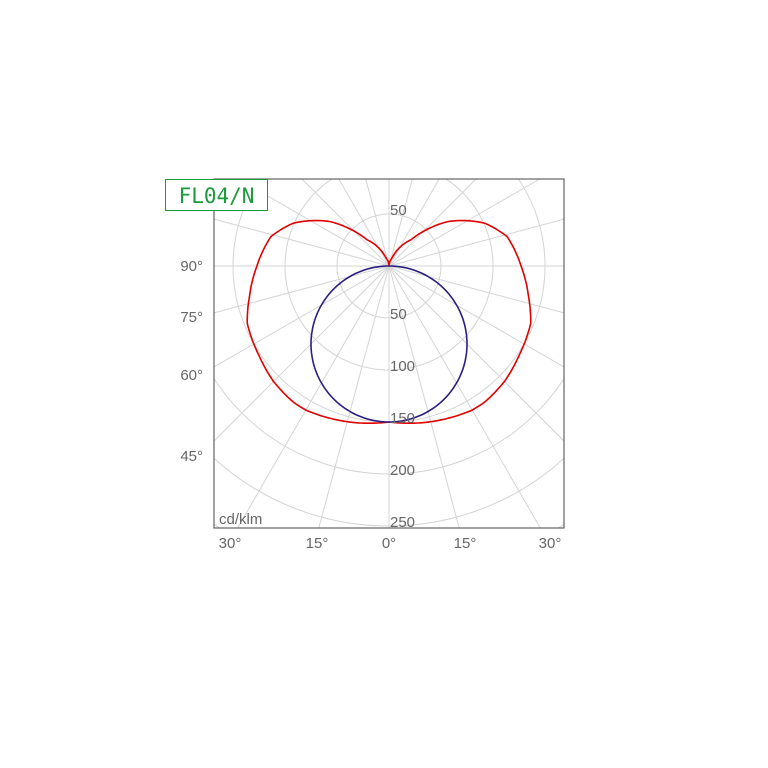  What do you see at coordinates (216, 195) in the screenshot?
I see `chart-title: FL04/N` at bounding box center [216, 195].